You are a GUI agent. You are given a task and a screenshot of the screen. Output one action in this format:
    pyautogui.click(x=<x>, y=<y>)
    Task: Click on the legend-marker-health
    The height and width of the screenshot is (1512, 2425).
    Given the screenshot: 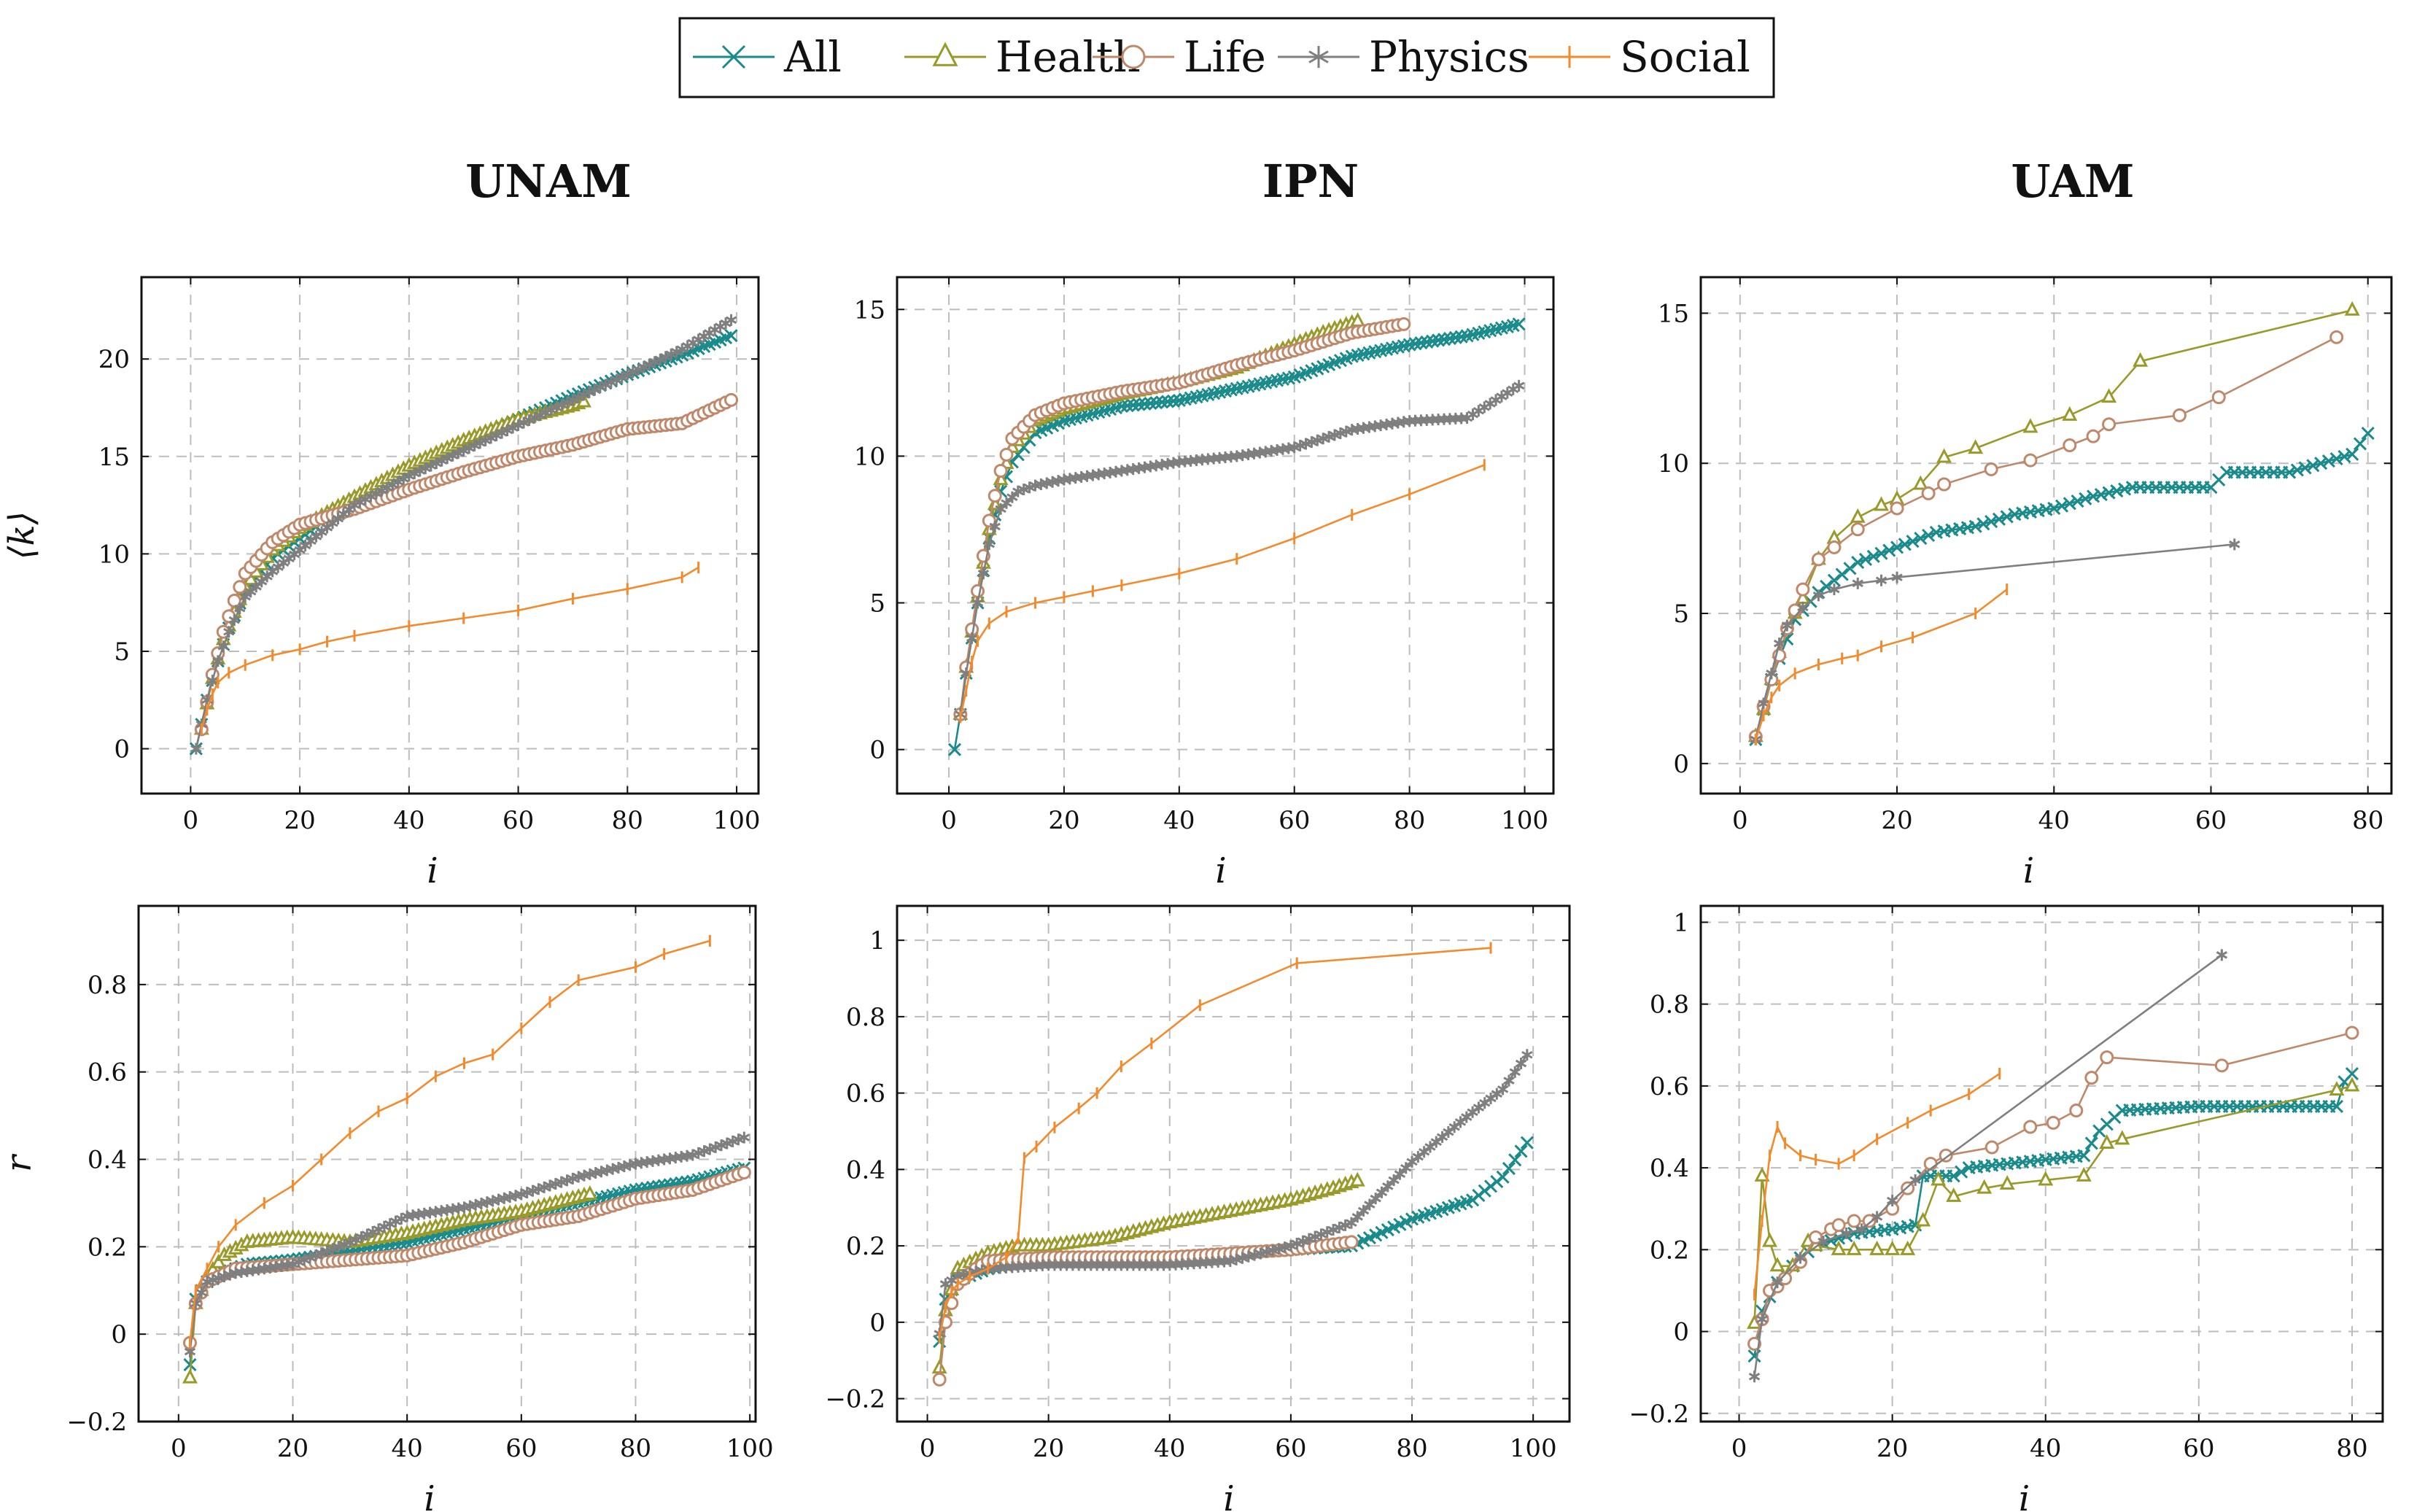 What is the action you would take?
    pyautogui.click(x=945, y=54)
    